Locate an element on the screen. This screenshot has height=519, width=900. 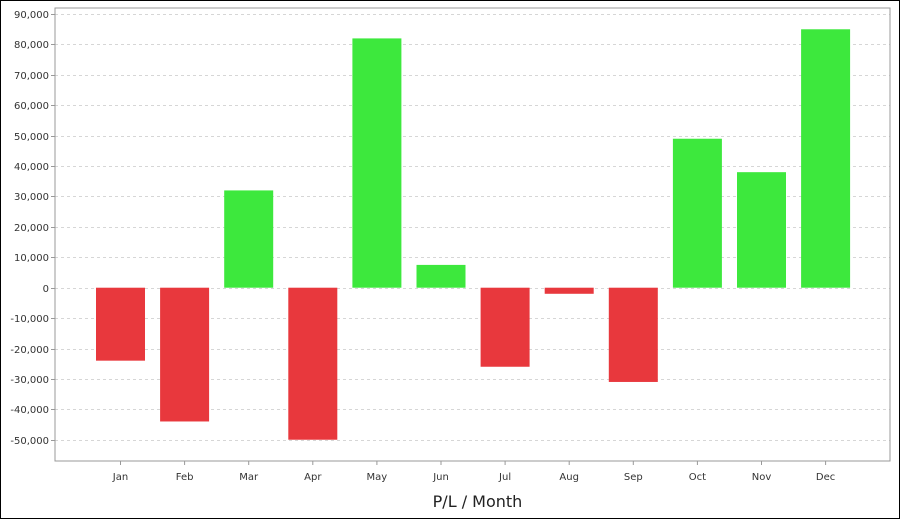
bar-aug is located at coordinates (569, 290).